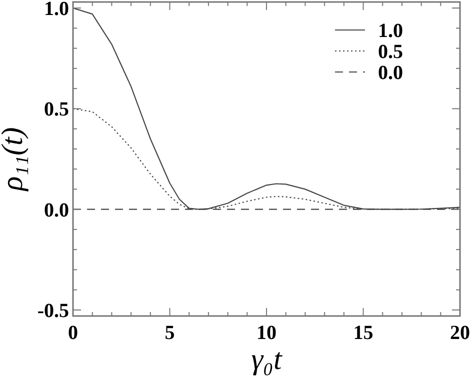 This screenshot has width=474, height=377. I want to click on x-tick-label: 5, so click(169, 333).